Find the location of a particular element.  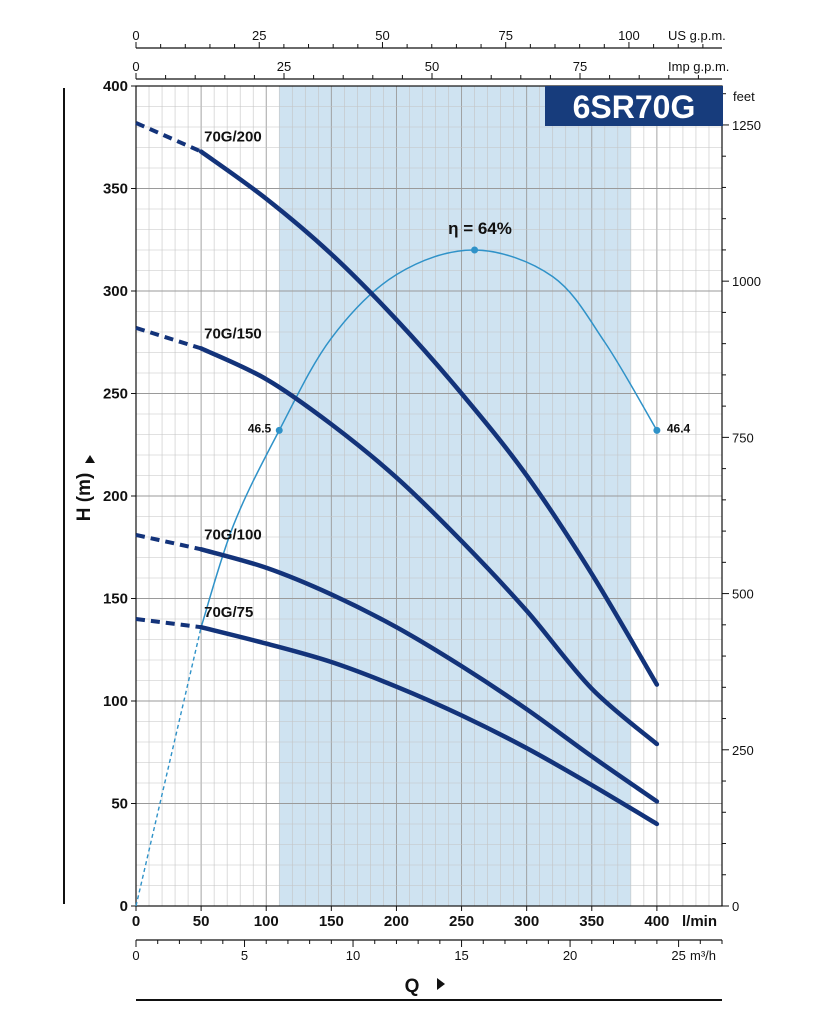

feet-unit-label: feet is located at coordinates (744, 96).